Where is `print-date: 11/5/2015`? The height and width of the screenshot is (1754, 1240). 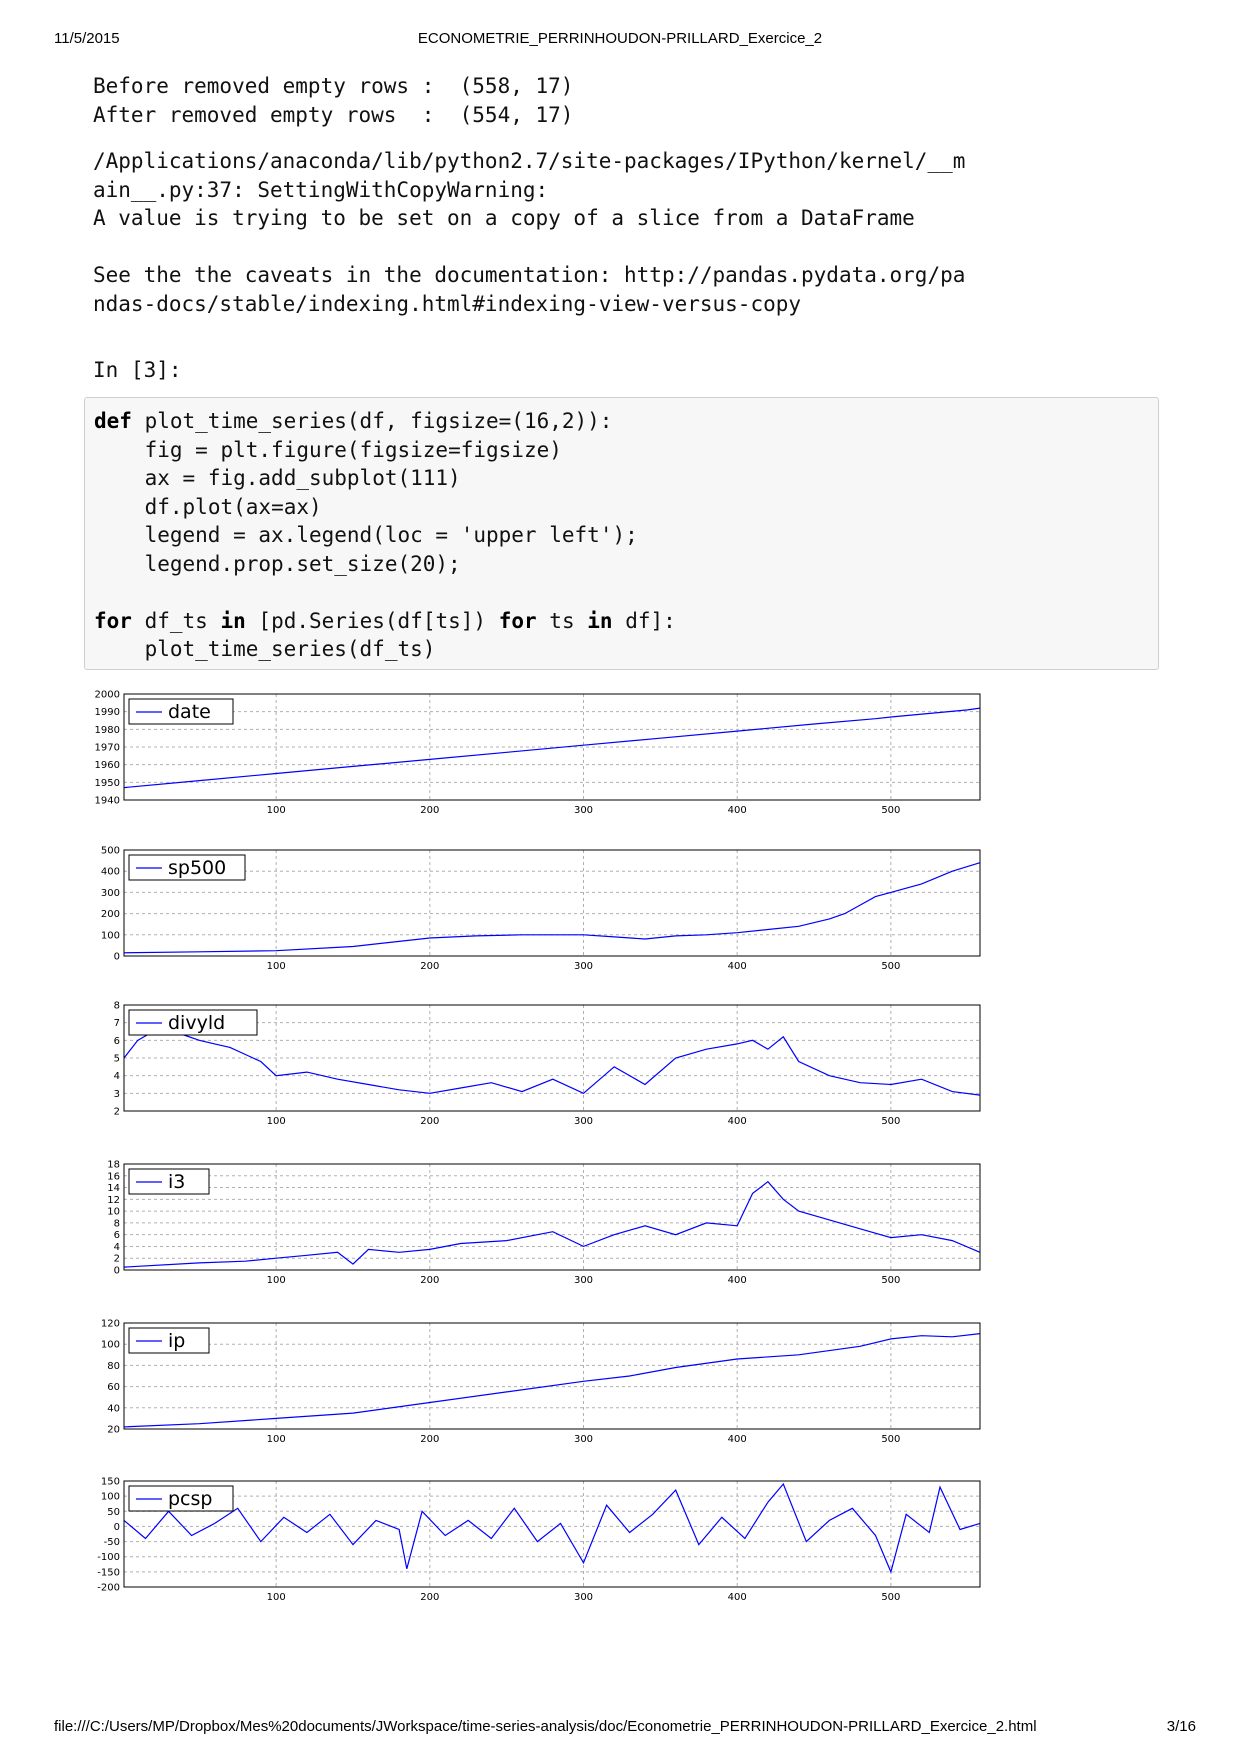
print-date: 11/5/2015 is located at coordinates (87, 38).